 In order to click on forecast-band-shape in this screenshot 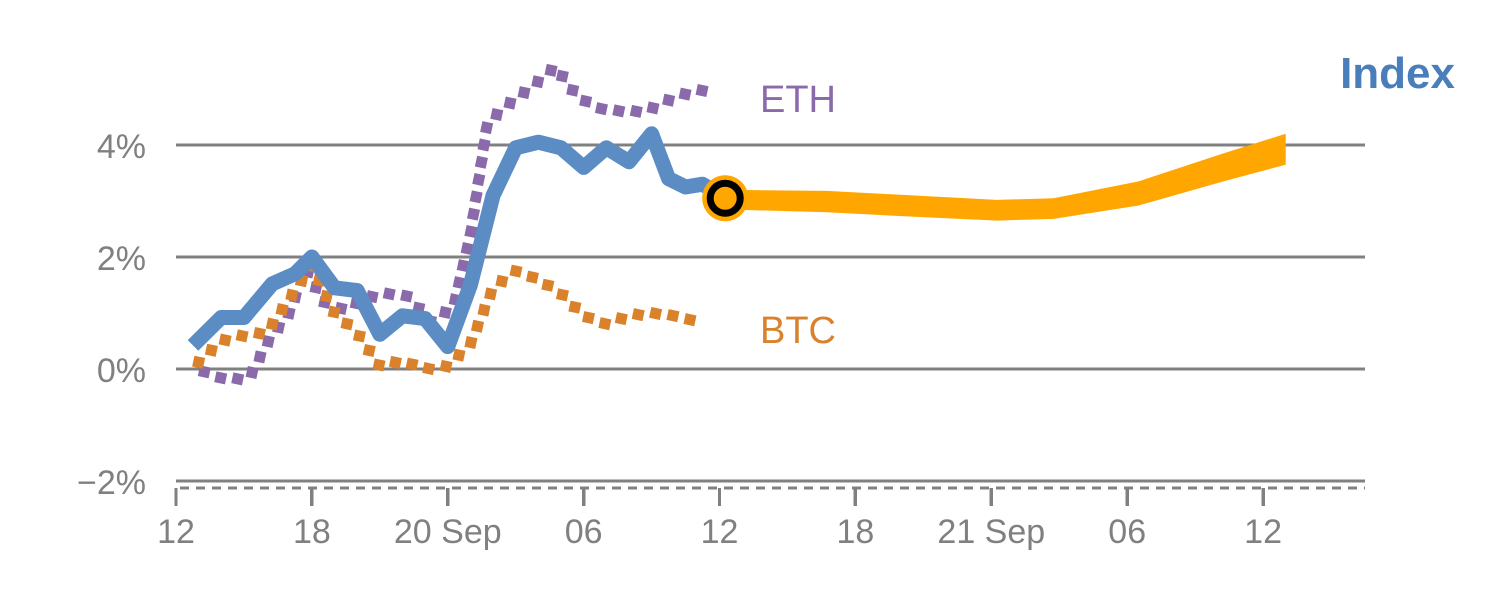, I will do `click(1005, 177)`.